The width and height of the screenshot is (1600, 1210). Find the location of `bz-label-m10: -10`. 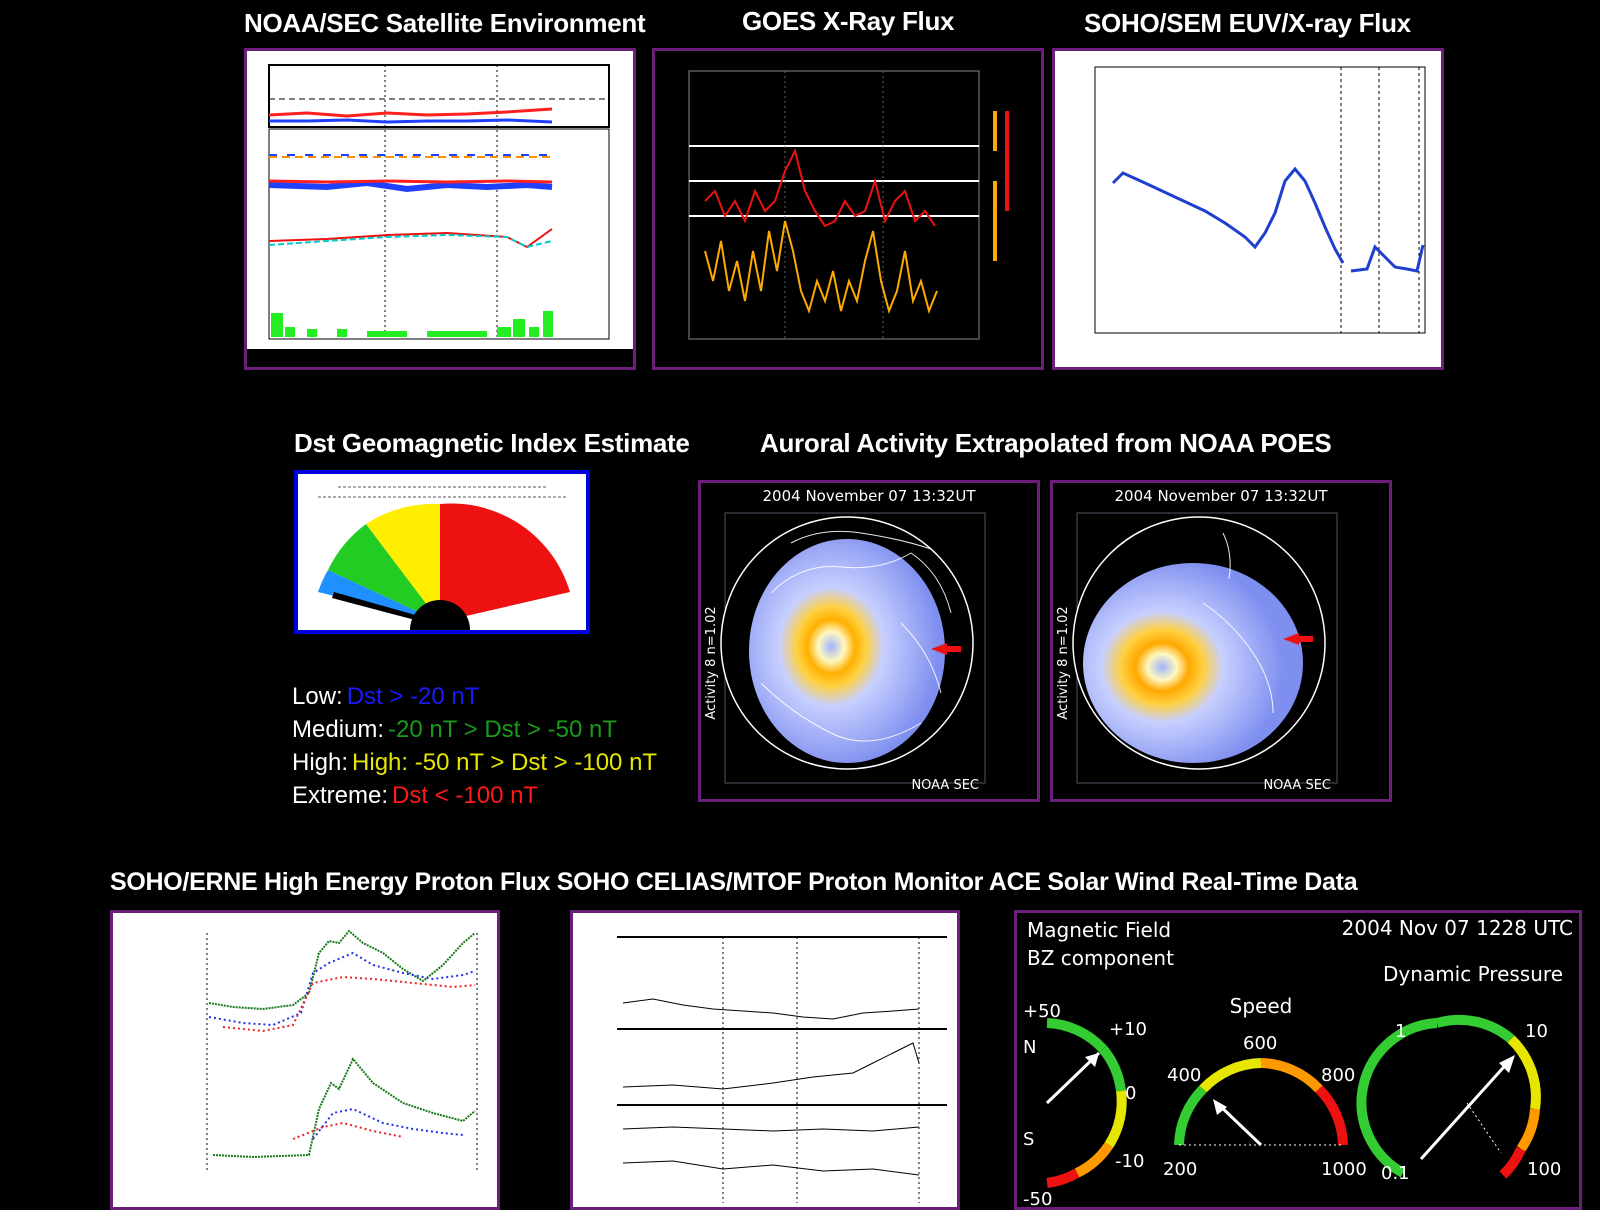

bz-label-m10: -10 is located at coordinates (1129, 1161).